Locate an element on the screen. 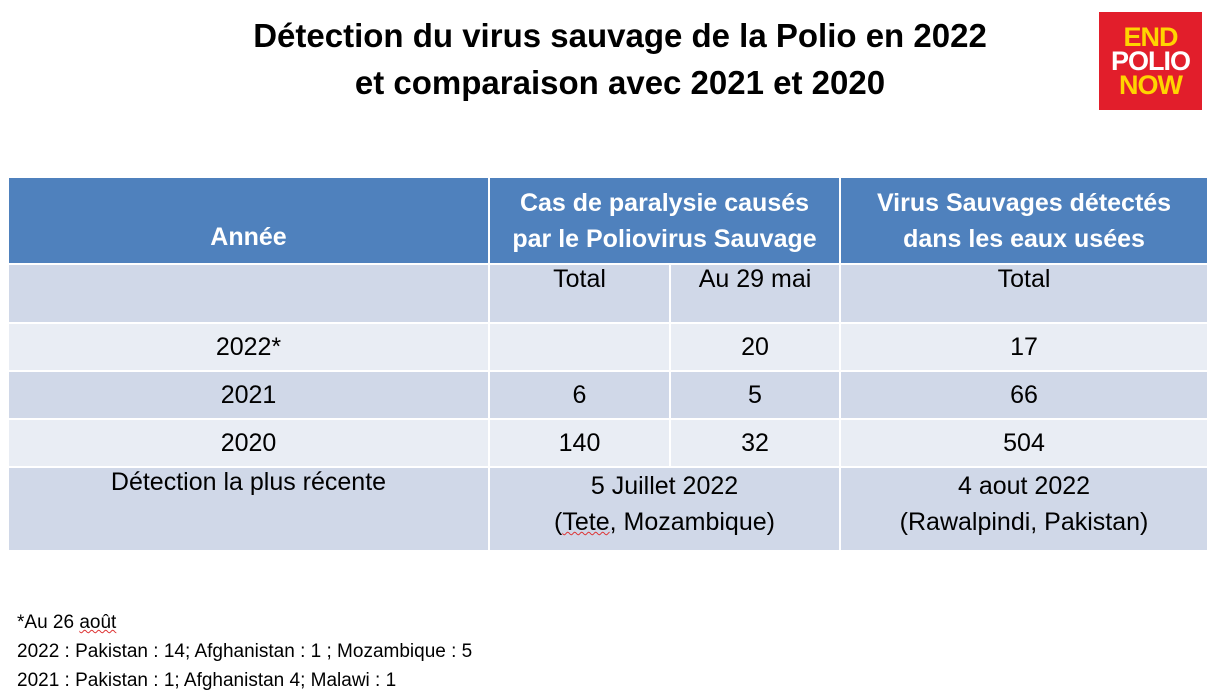 Image resolution: width=1210 pixels, height=695 pixels. row-total: 6 is located at coordinates (579, 395).